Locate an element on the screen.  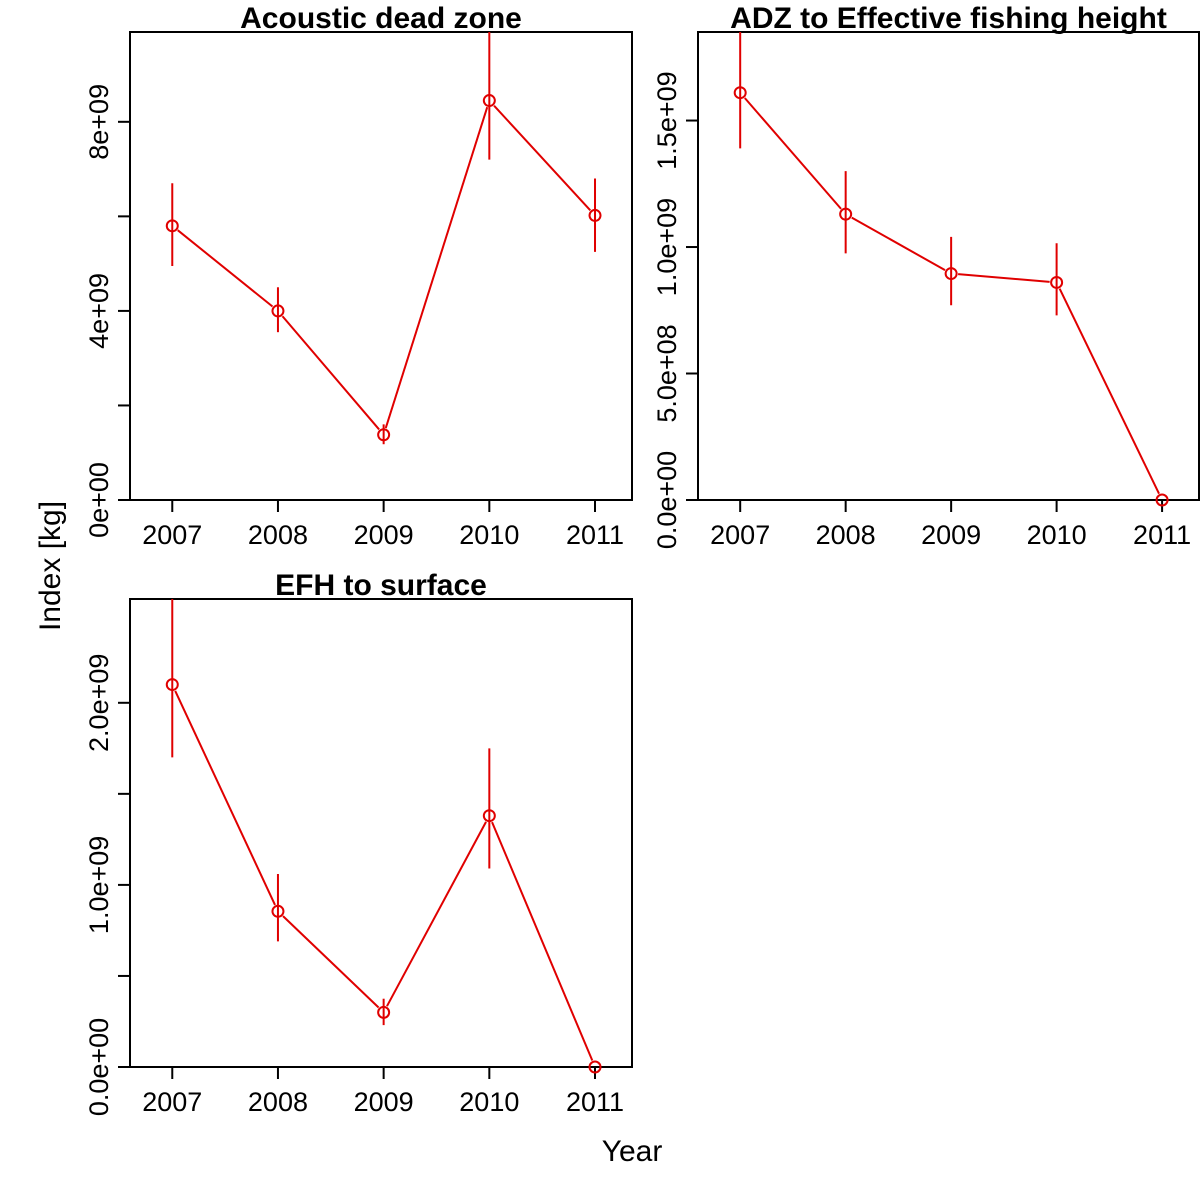
y-tick-label: 4e+09 is located at coordinates (99, 311).